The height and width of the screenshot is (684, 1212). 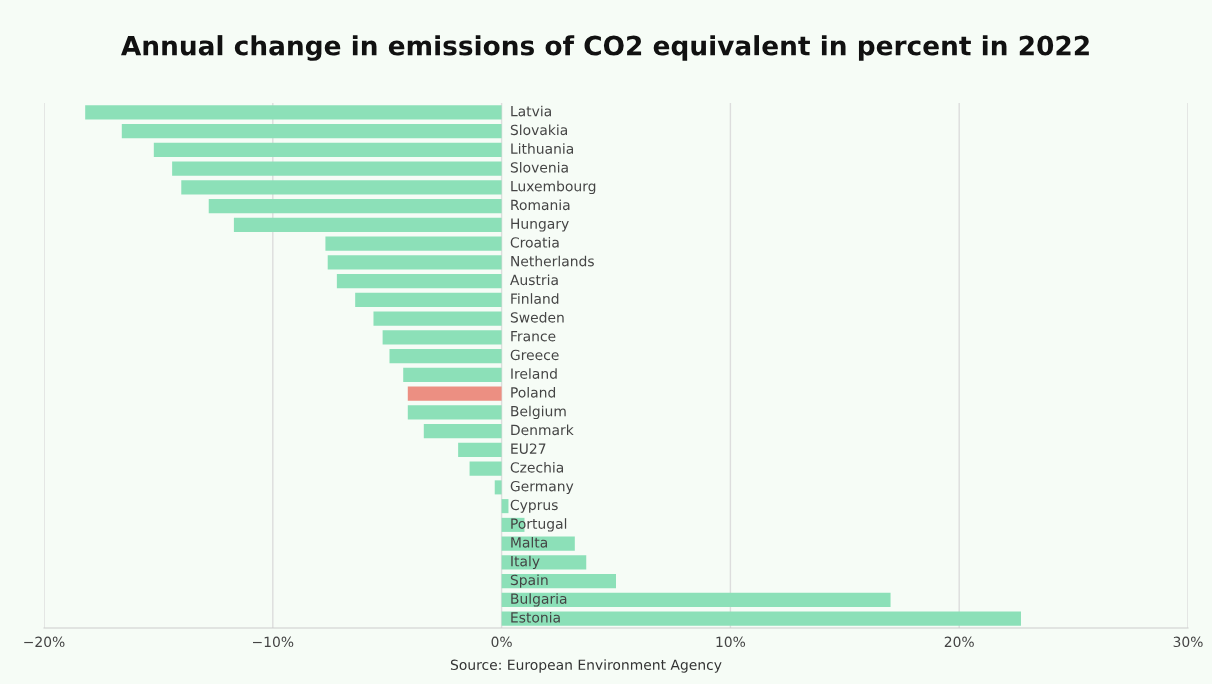 What do you see at coordinates (537, 467) in the screenshot?
I see `y-tick-label: Czechia` at bounding box center [537, 467].